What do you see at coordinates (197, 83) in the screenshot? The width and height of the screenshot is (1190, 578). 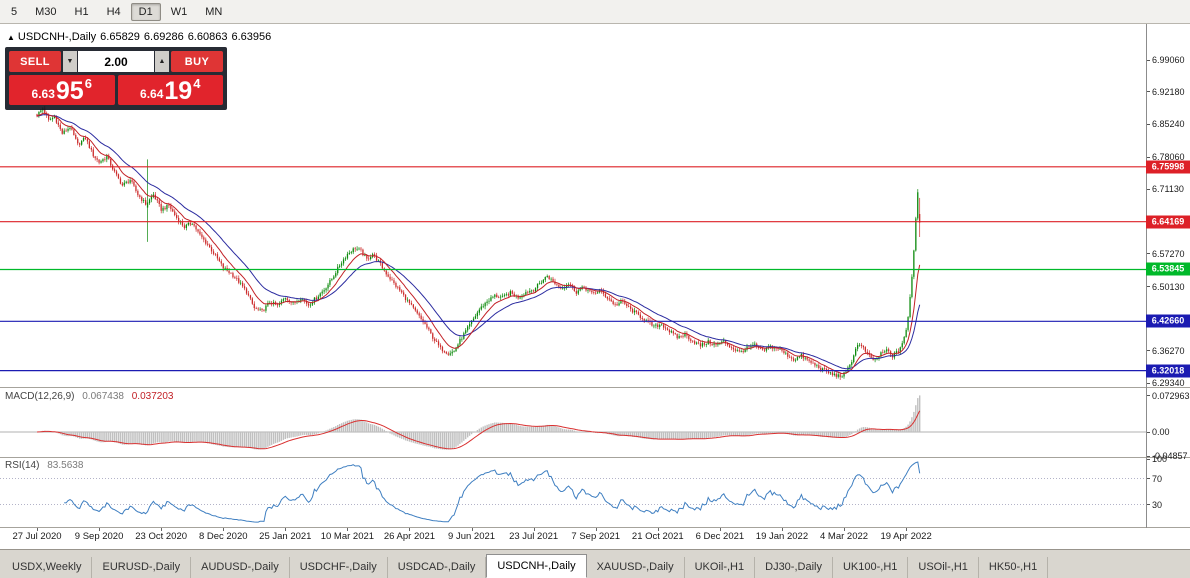 I see `buy-price-pip: 4` at bounding box center [197, 83].